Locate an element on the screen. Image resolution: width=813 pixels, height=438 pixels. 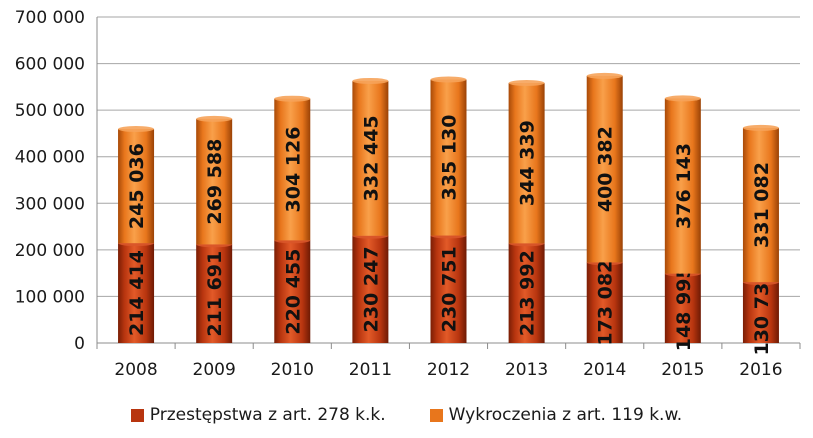
data-label-przestepstwa: 214 414 is located at coordinates (137, 293).